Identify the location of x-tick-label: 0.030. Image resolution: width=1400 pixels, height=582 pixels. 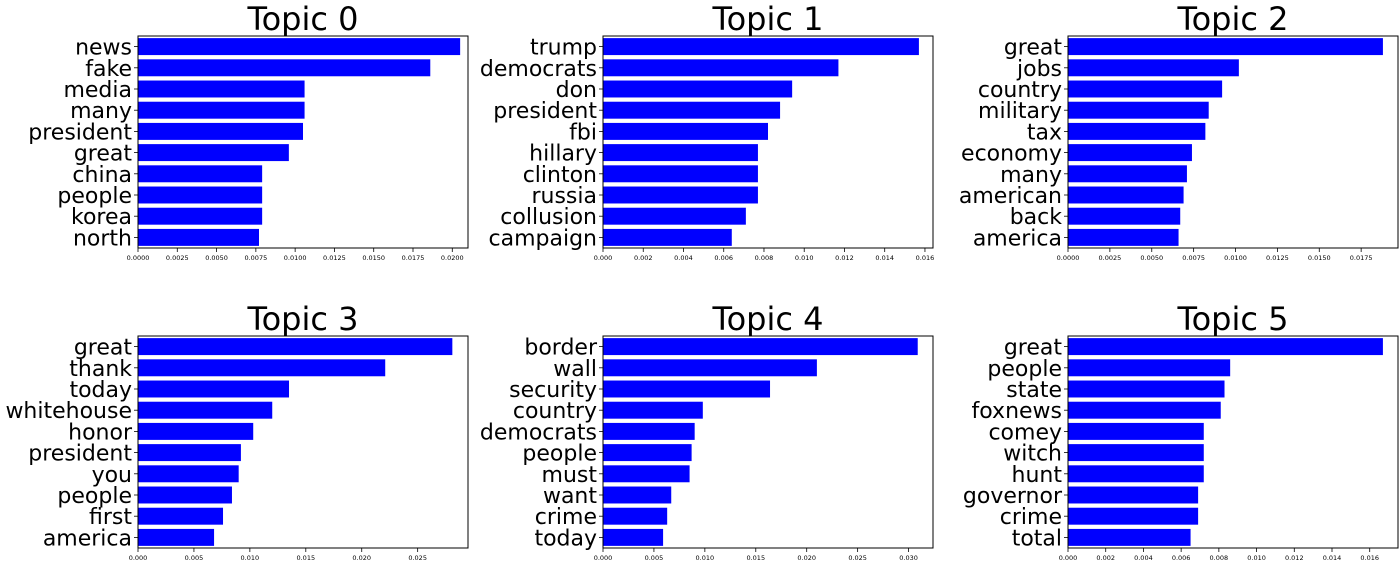
(908, 558).